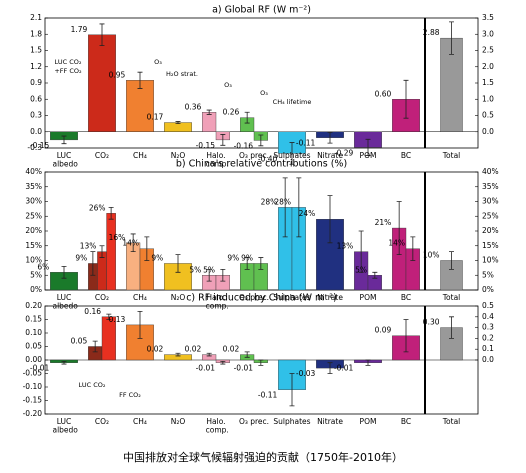 Image resolution: width=526 pixels, height=473 pixels. What do you see at coordinates (92, 385) in the screenshot?
I see `annotation: LUC CO₂` at bounding box center [92, 385].